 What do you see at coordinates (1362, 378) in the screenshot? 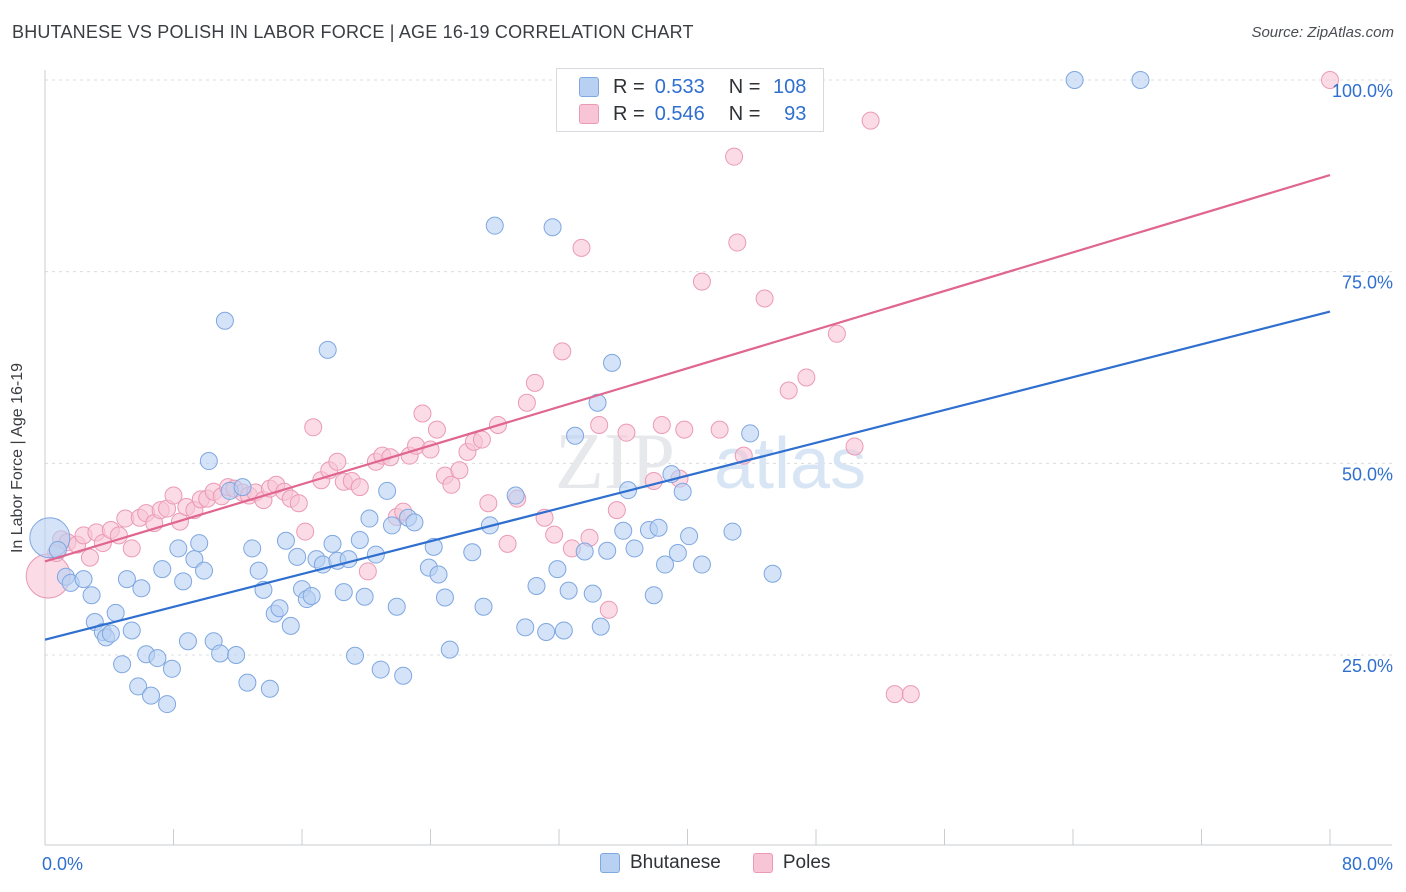
I see `y-tick-labels: 25.0% 50.0% 75.0% 100.0%` at bounding box center [1362, 378].